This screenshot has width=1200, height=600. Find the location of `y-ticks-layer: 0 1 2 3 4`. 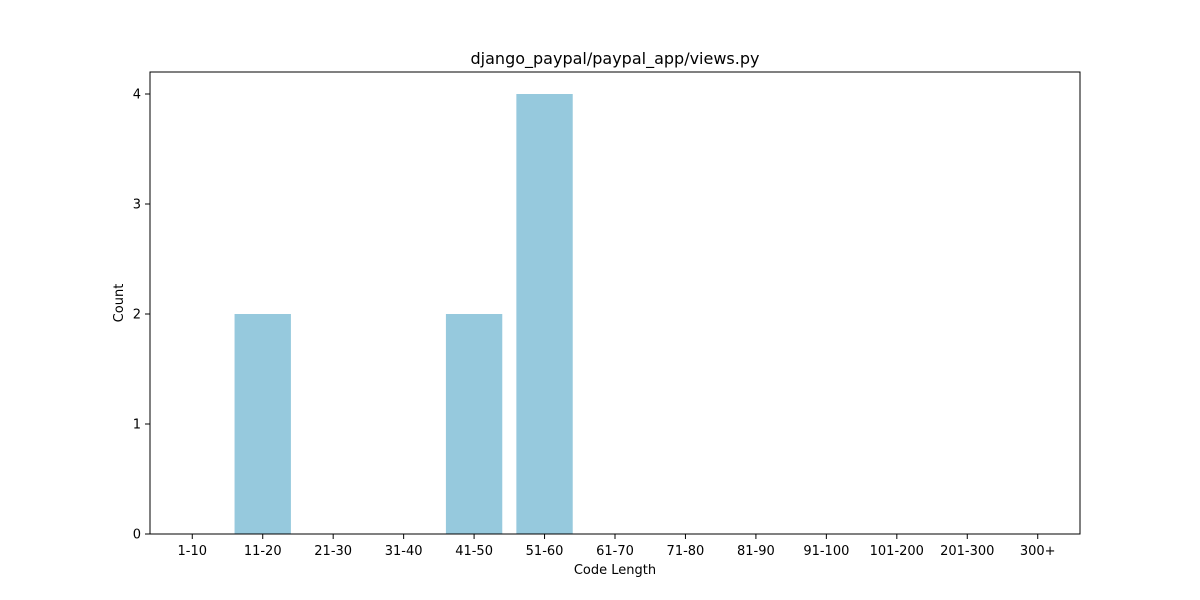

y-ticks-layer: 0 1 2 3 4 is located at coordinates (141, 315).